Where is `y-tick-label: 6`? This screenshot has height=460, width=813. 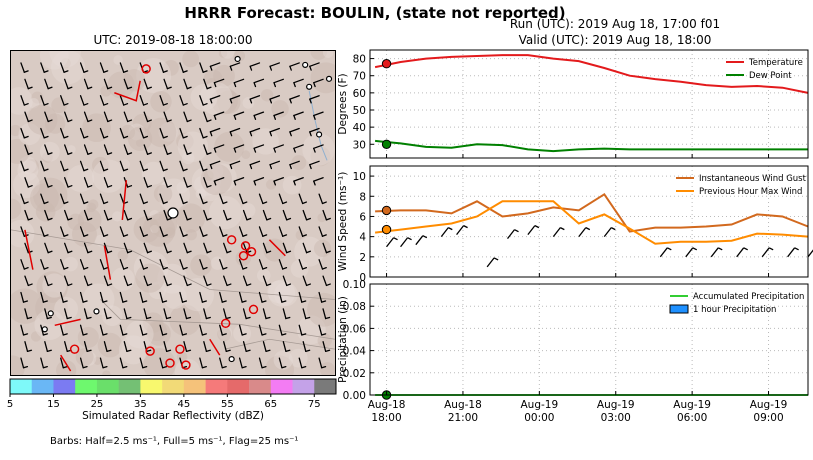 y-tick-label: 6 is located at coordinates (362, 217).